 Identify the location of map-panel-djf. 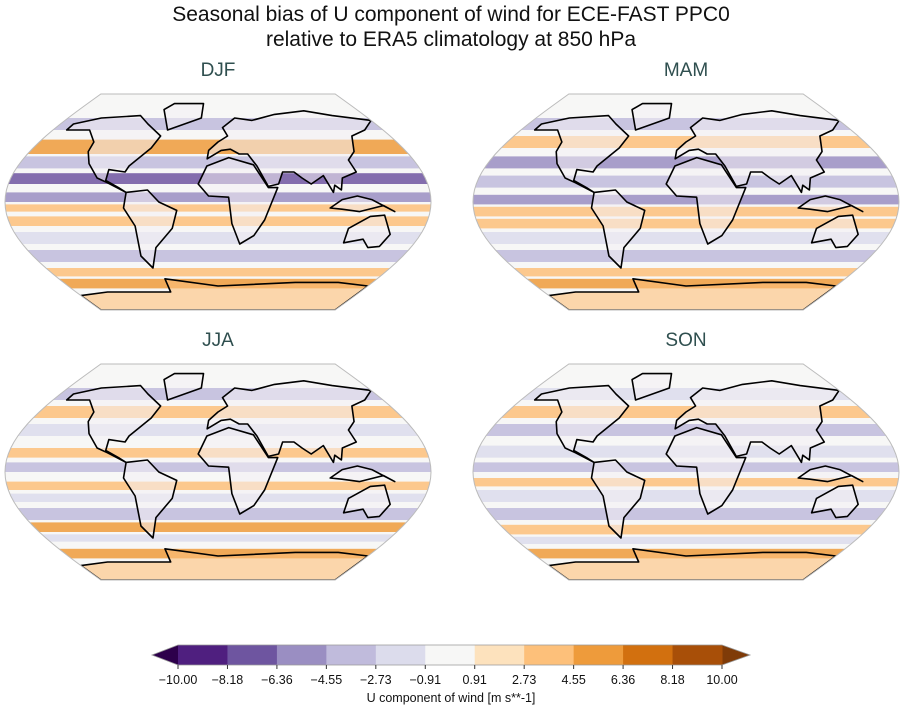
(218, 202).